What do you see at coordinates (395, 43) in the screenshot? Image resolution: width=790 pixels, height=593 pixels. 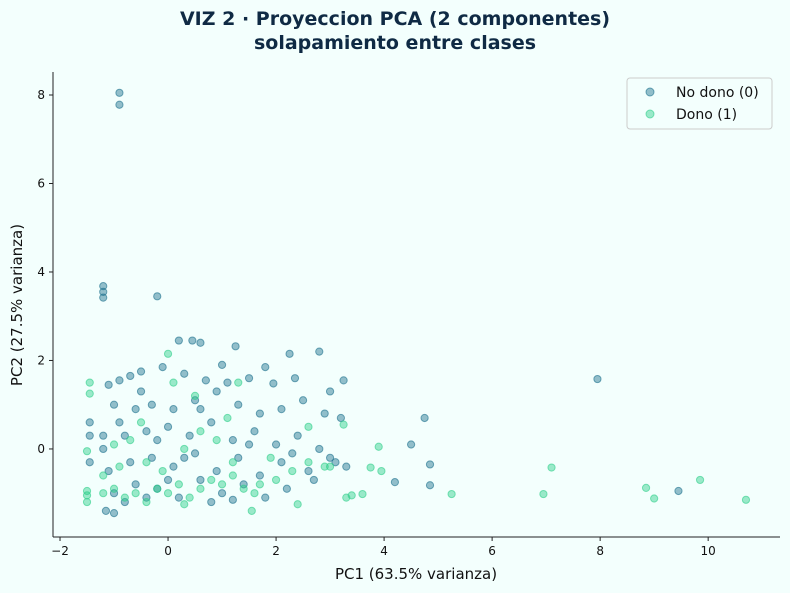 I see `chart-subtitle: solapamiento entre clases` at bounding box center [395, 43].